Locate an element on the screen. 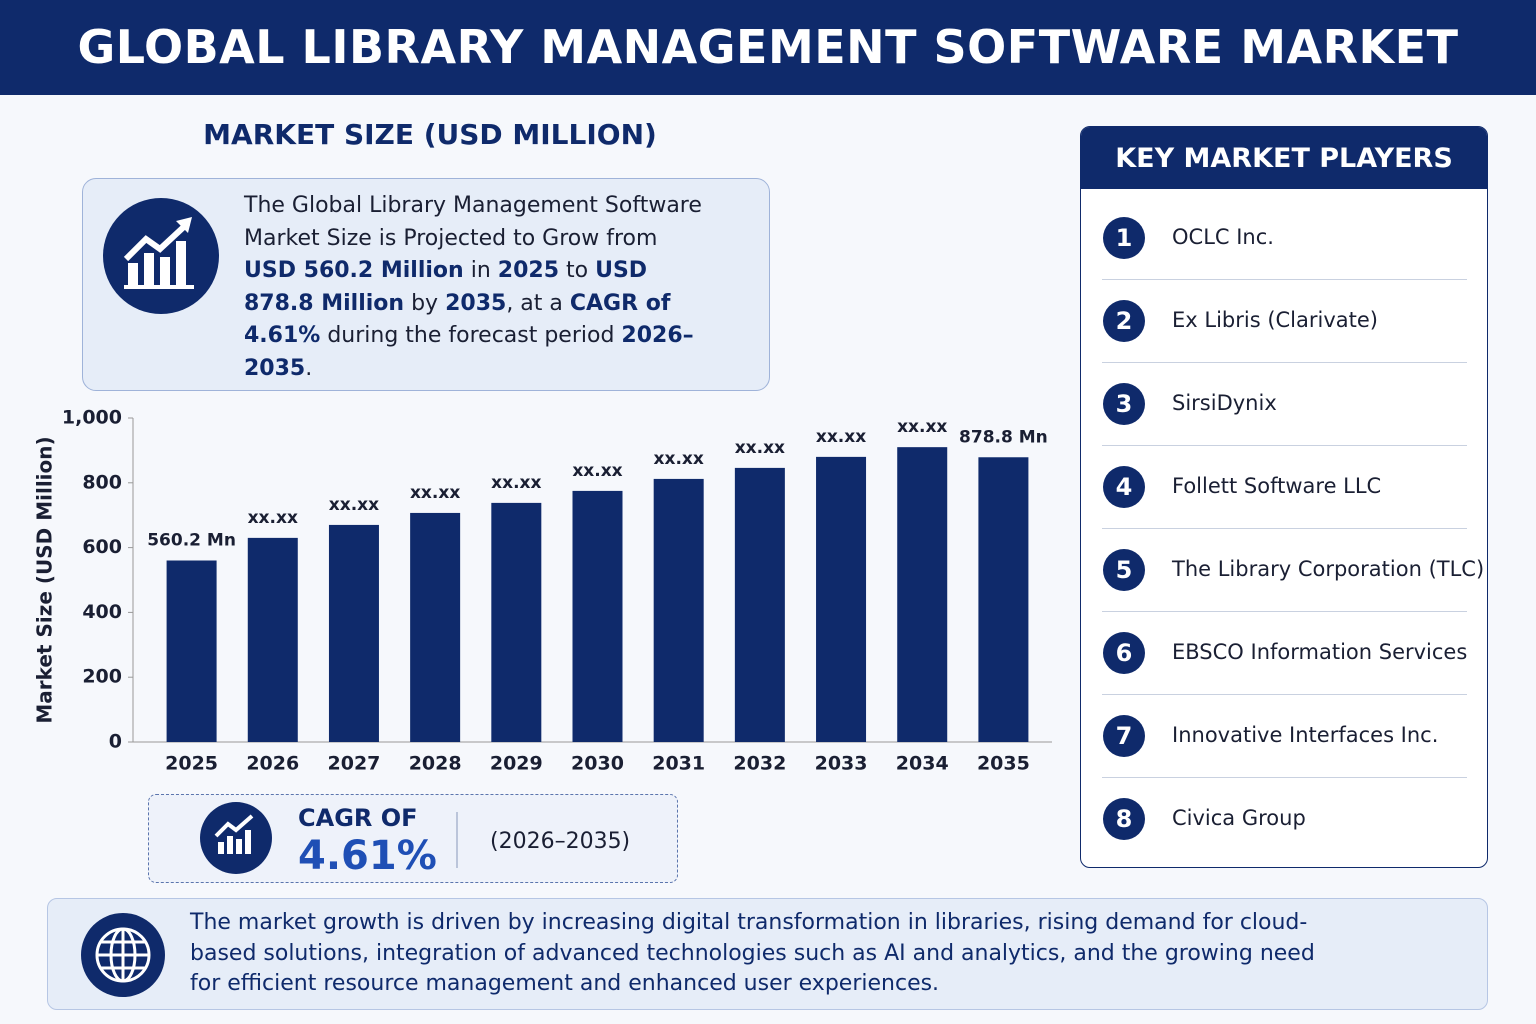 This screenshot has height=1024, width=1536. rank-number: 3 is located at coordinates (1124, 404).